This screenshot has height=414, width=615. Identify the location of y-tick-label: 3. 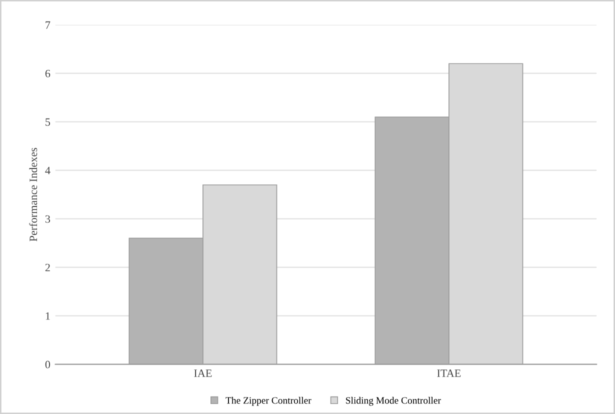
(47, 219).